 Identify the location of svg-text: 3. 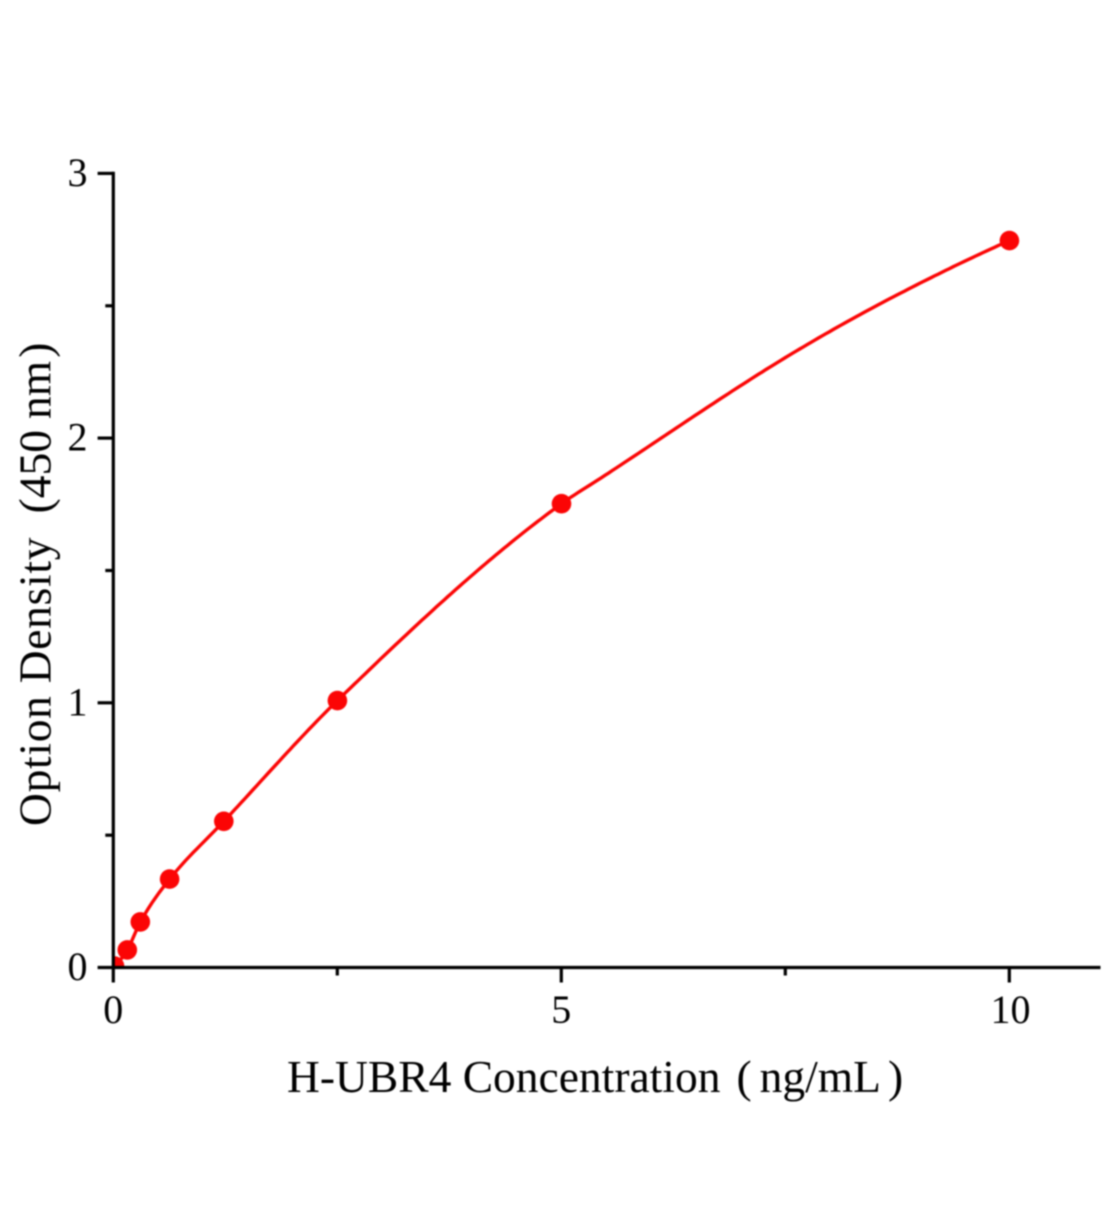
(78, 172).